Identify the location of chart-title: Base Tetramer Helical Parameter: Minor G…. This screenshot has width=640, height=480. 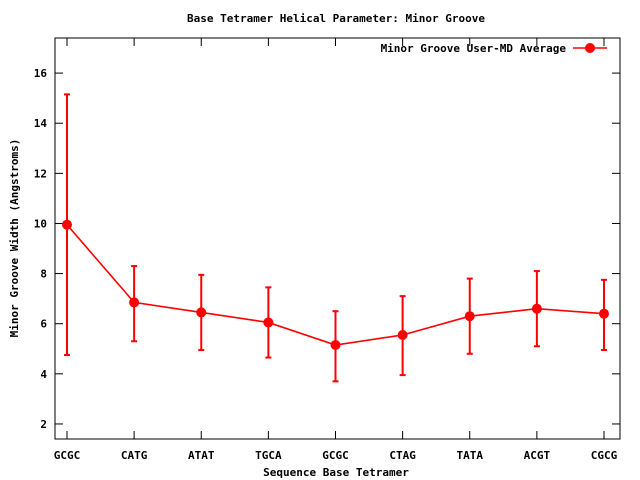
(336, 18).